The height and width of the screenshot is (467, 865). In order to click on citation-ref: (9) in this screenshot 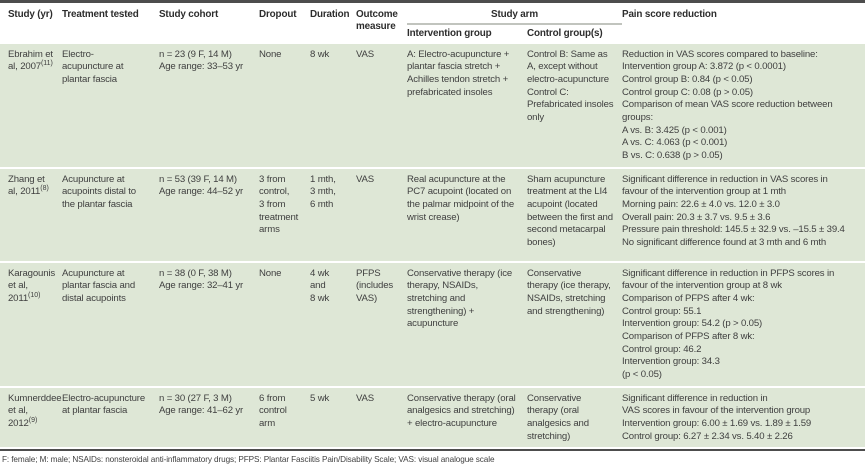, I will do `click(33, 420)`.